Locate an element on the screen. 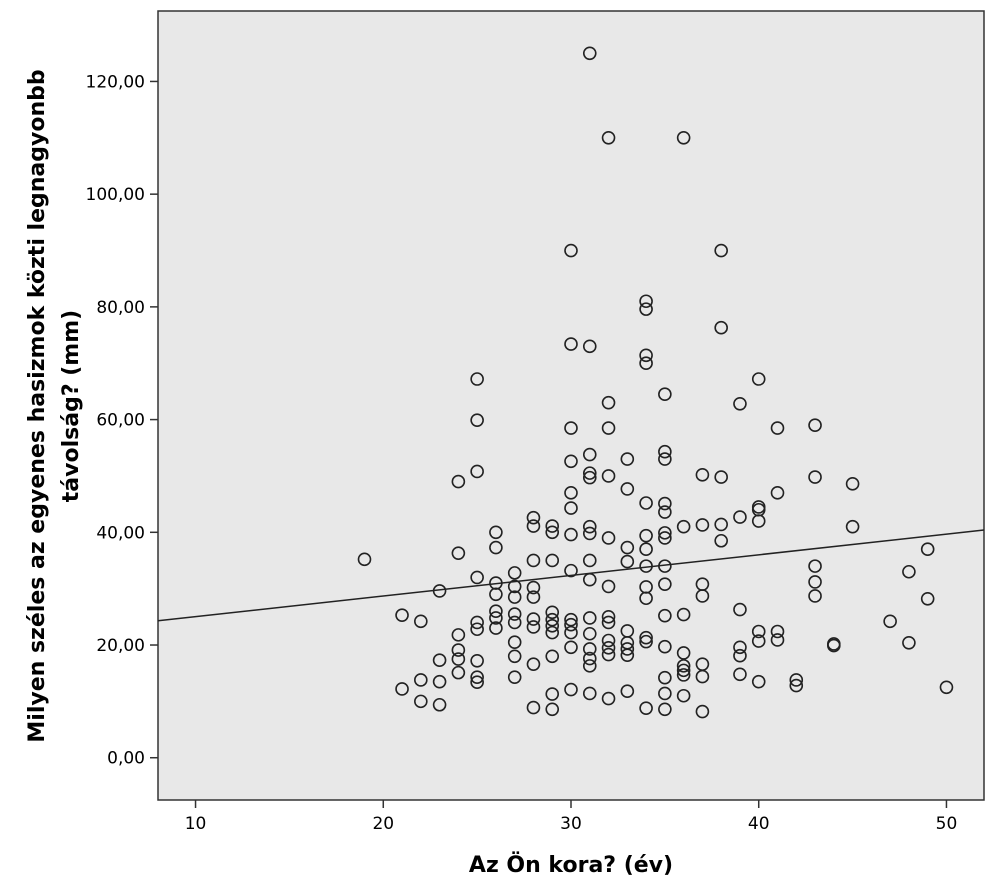 The height and width of the screenshot is (894, 992). y-tick-label: 80,00 is located at coordinates (120, 308).